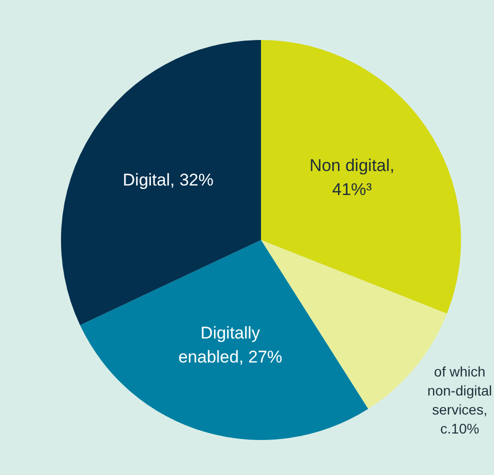  I want to click on slice-label: Digitally enabled, 27%, so click(230, 344).